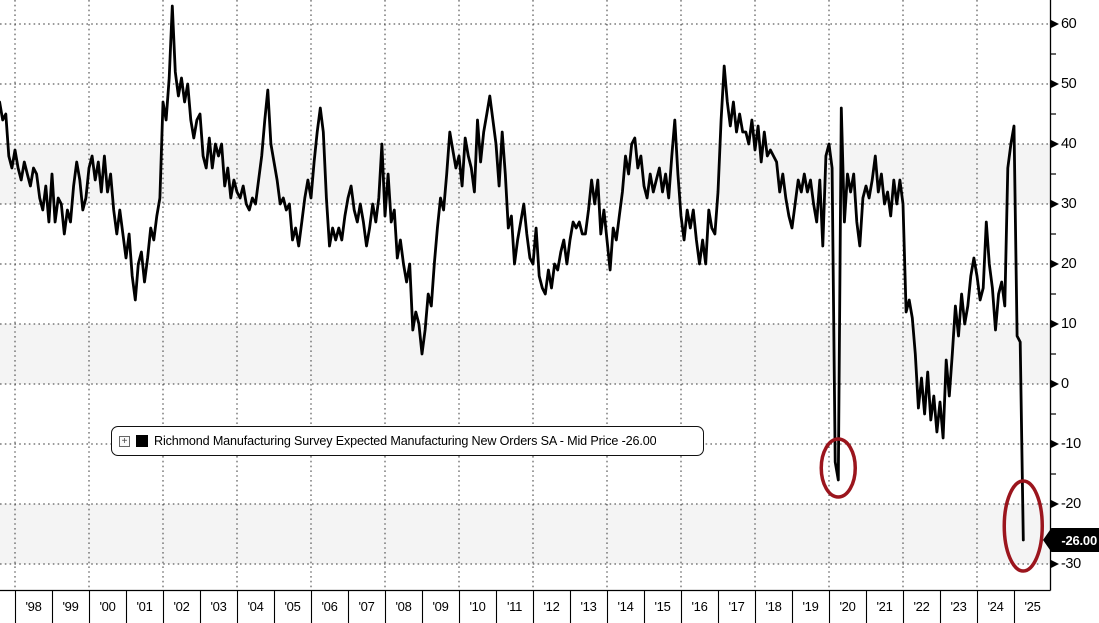 Image resolution: width=1099 pixels, height=623 pixels. Describe the element at coordinates (1071, 504) in the screenshot. I see `y-tick-label: -20` at that location.